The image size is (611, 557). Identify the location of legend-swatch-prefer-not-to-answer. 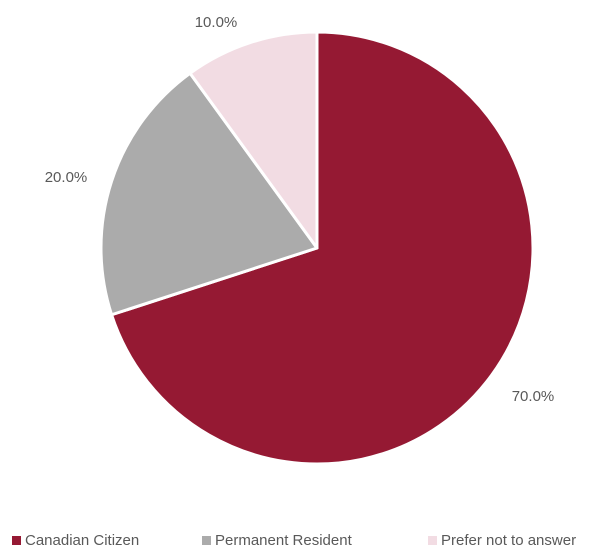
(432, 540).